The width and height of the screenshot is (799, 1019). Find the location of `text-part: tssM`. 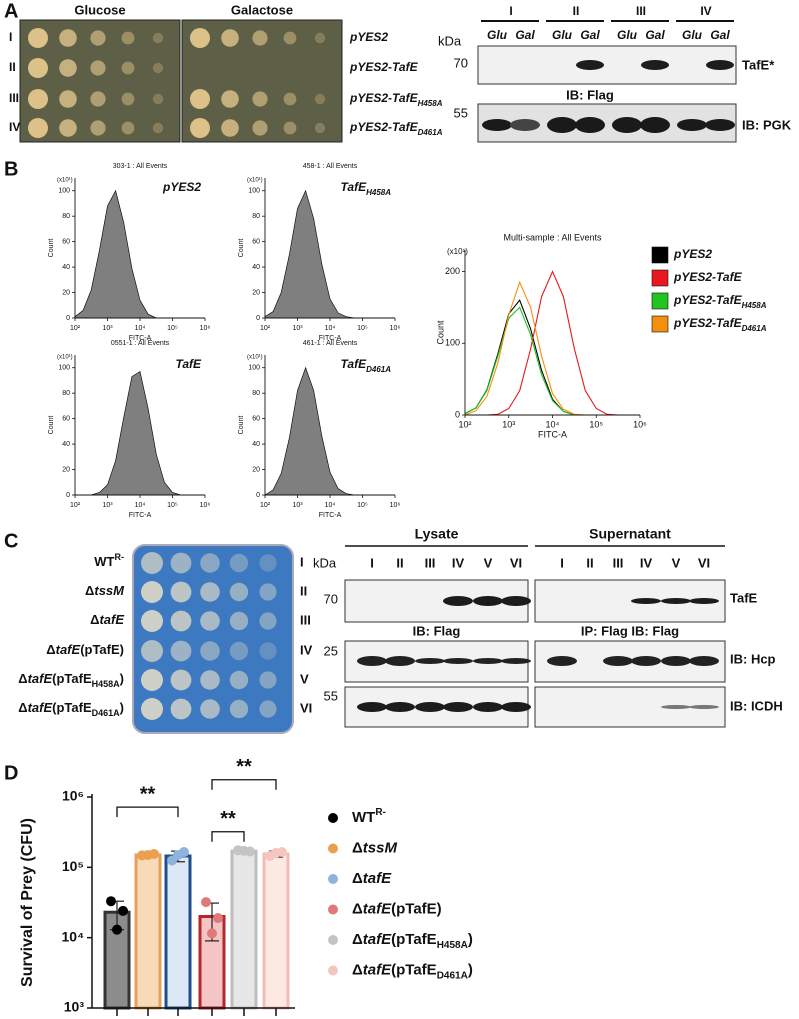

text-part: tssM is located at coordinates (109, 590).